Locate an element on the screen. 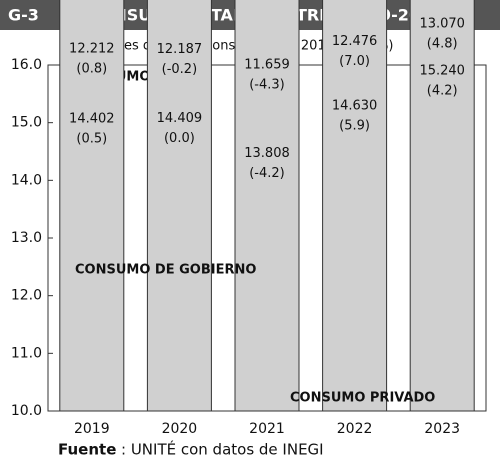 This screenshot has height=463, width=500. total-label: 13.808 is located at coordinates (267, 153).